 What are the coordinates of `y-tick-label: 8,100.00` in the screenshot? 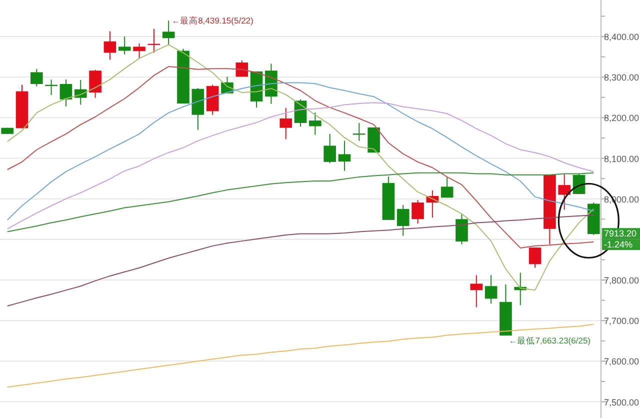 It's located at (622, 159).